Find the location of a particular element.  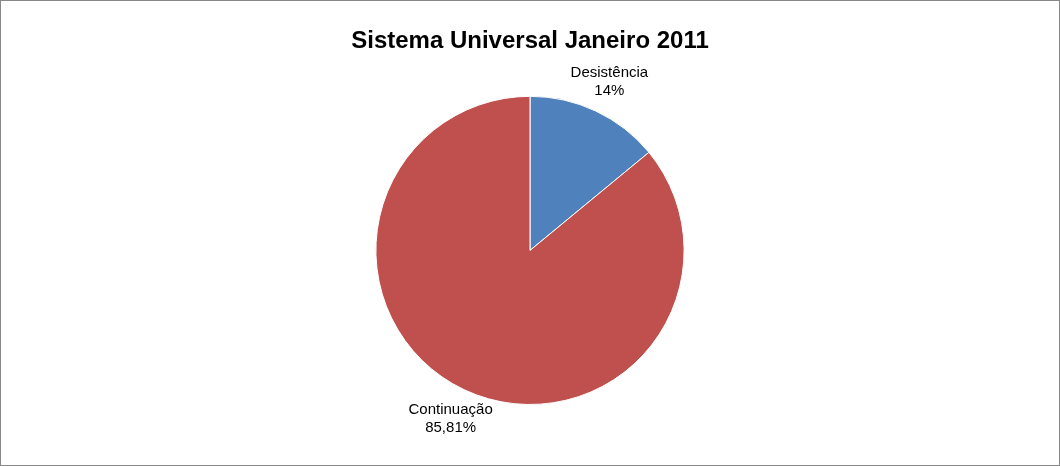

data-label: 85,81% is located at coordinates (451, 426).